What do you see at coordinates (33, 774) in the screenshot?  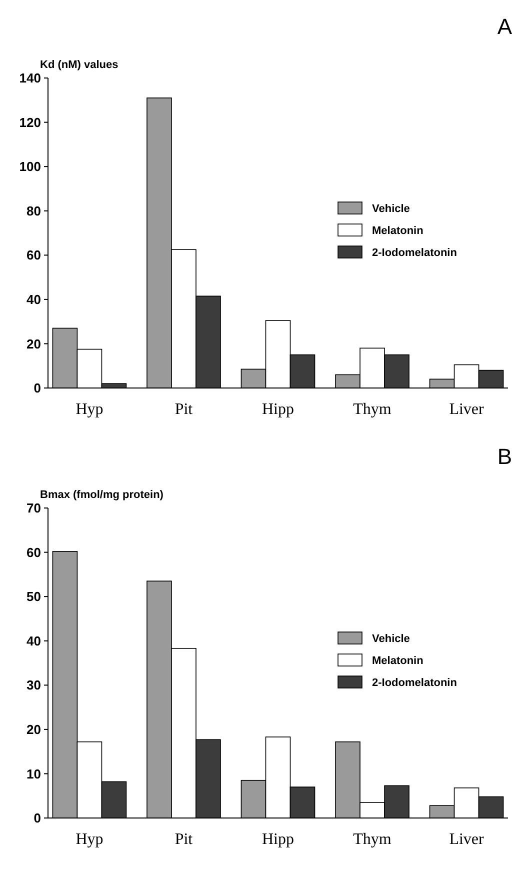 I see `y-tick-label: 10` at bounding box center [33, 774].